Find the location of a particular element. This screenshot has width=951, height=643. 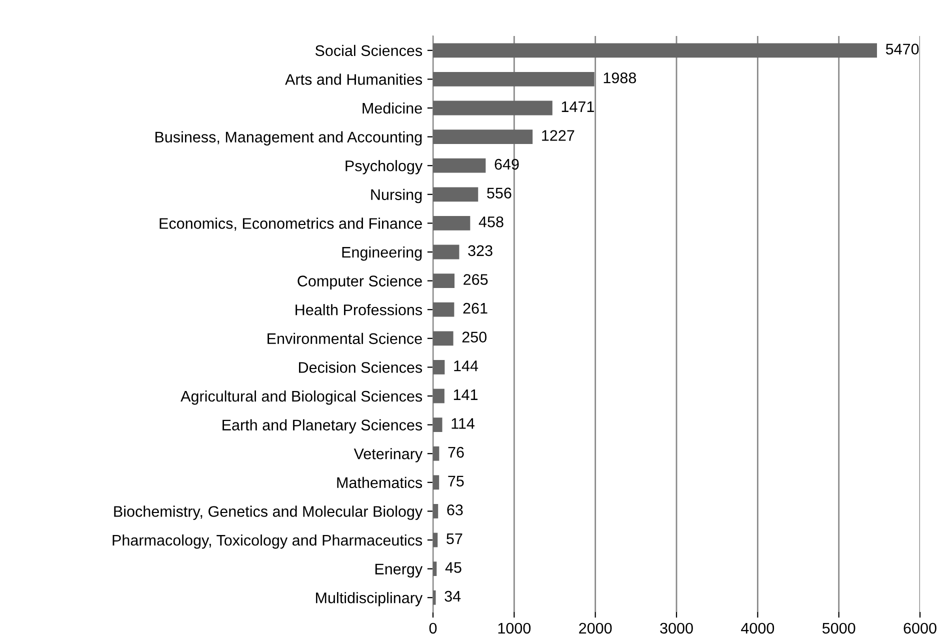

y-tick-label: Veterinary is located at coordinates (388, 455).